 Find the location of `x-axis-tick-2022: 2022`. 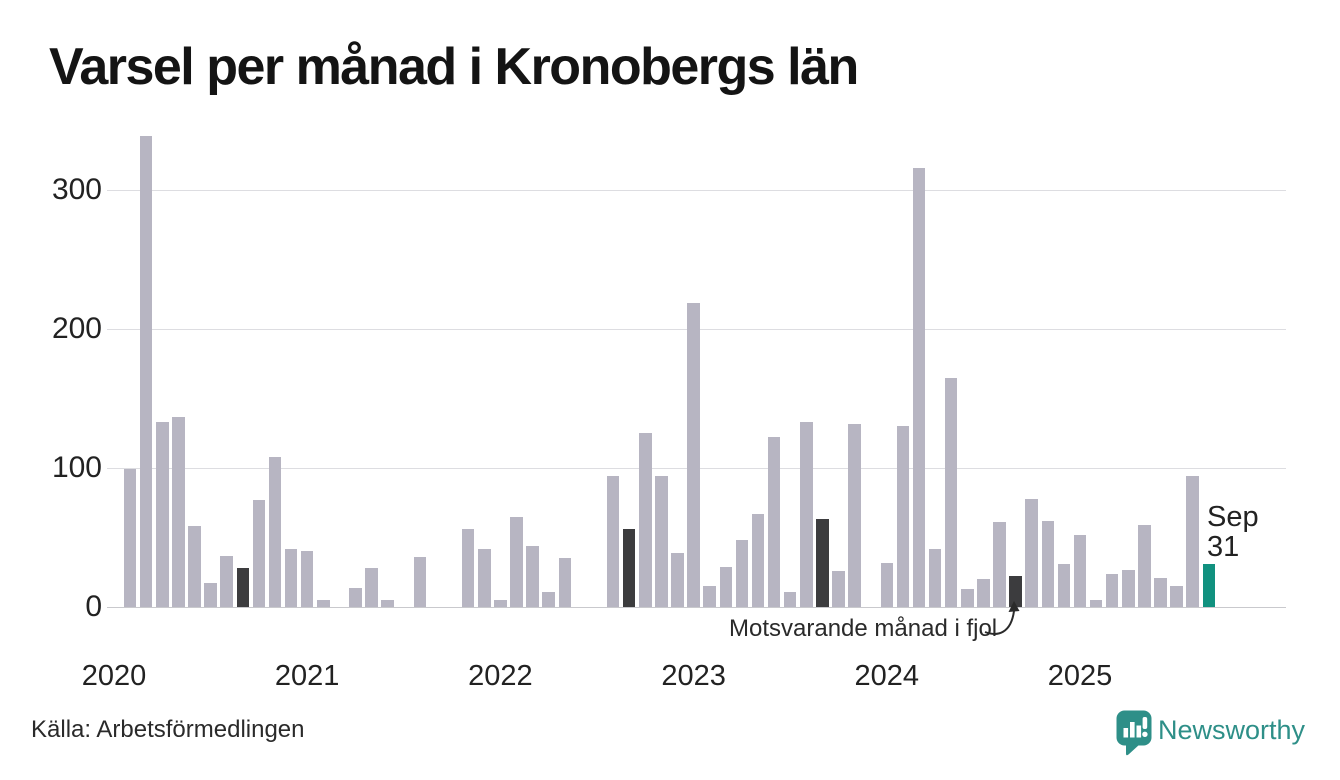

x-axis-tick-2022: 2022 is located at coordinates (500, 676).